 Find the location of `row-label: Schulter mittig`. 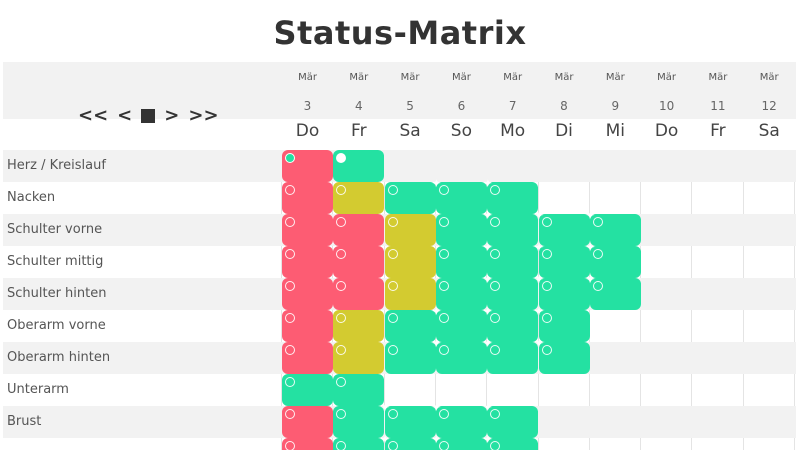

row-label: Schulter mittig is located at coordinates (55, 261).